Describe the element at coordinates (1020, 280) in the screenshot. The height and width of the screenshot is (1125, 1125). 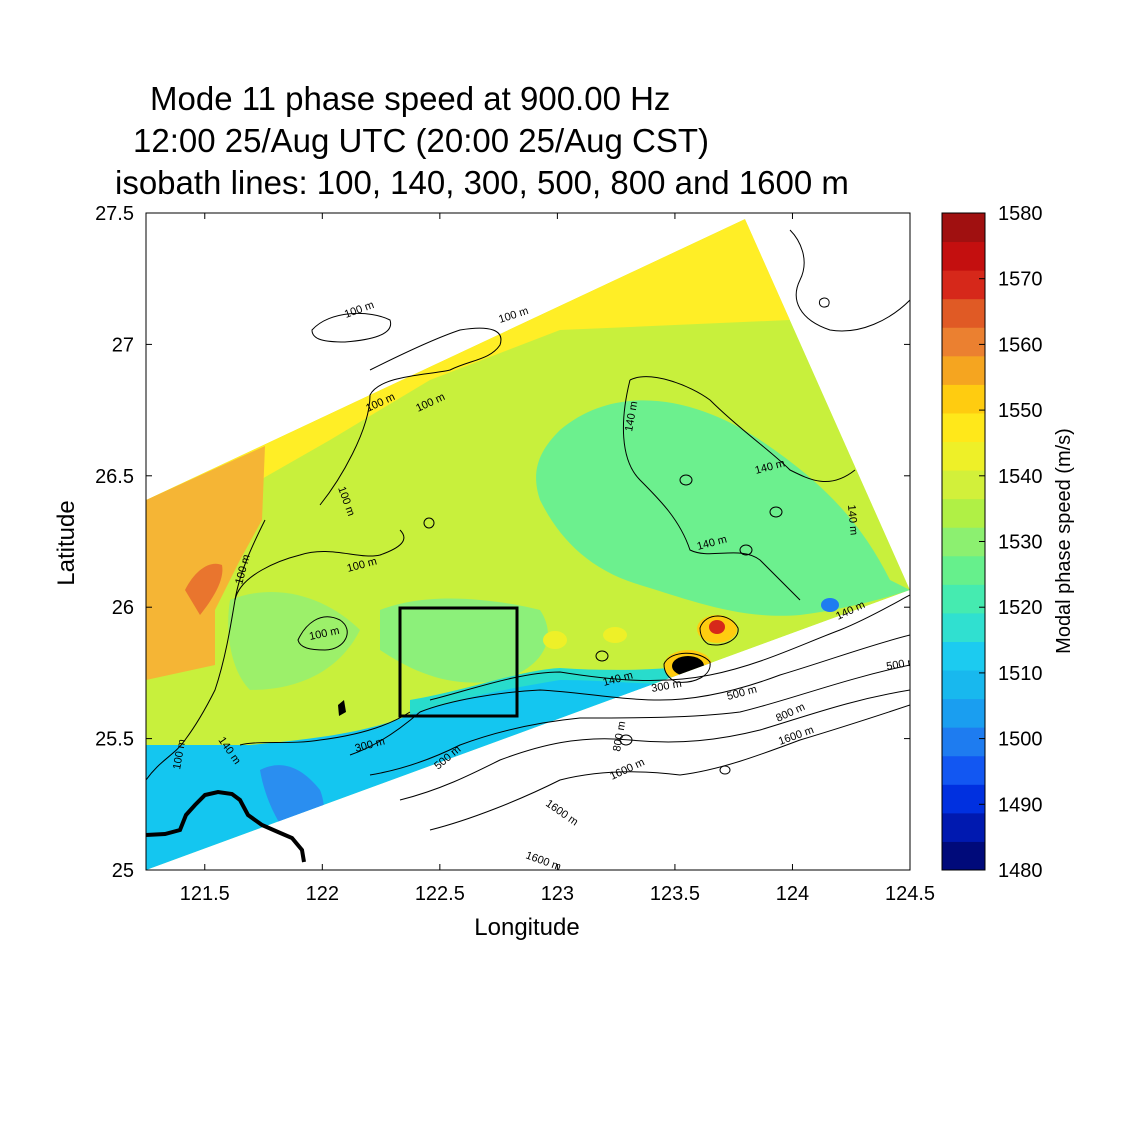
I see `colorbar-tick-label: 1570` at that location.